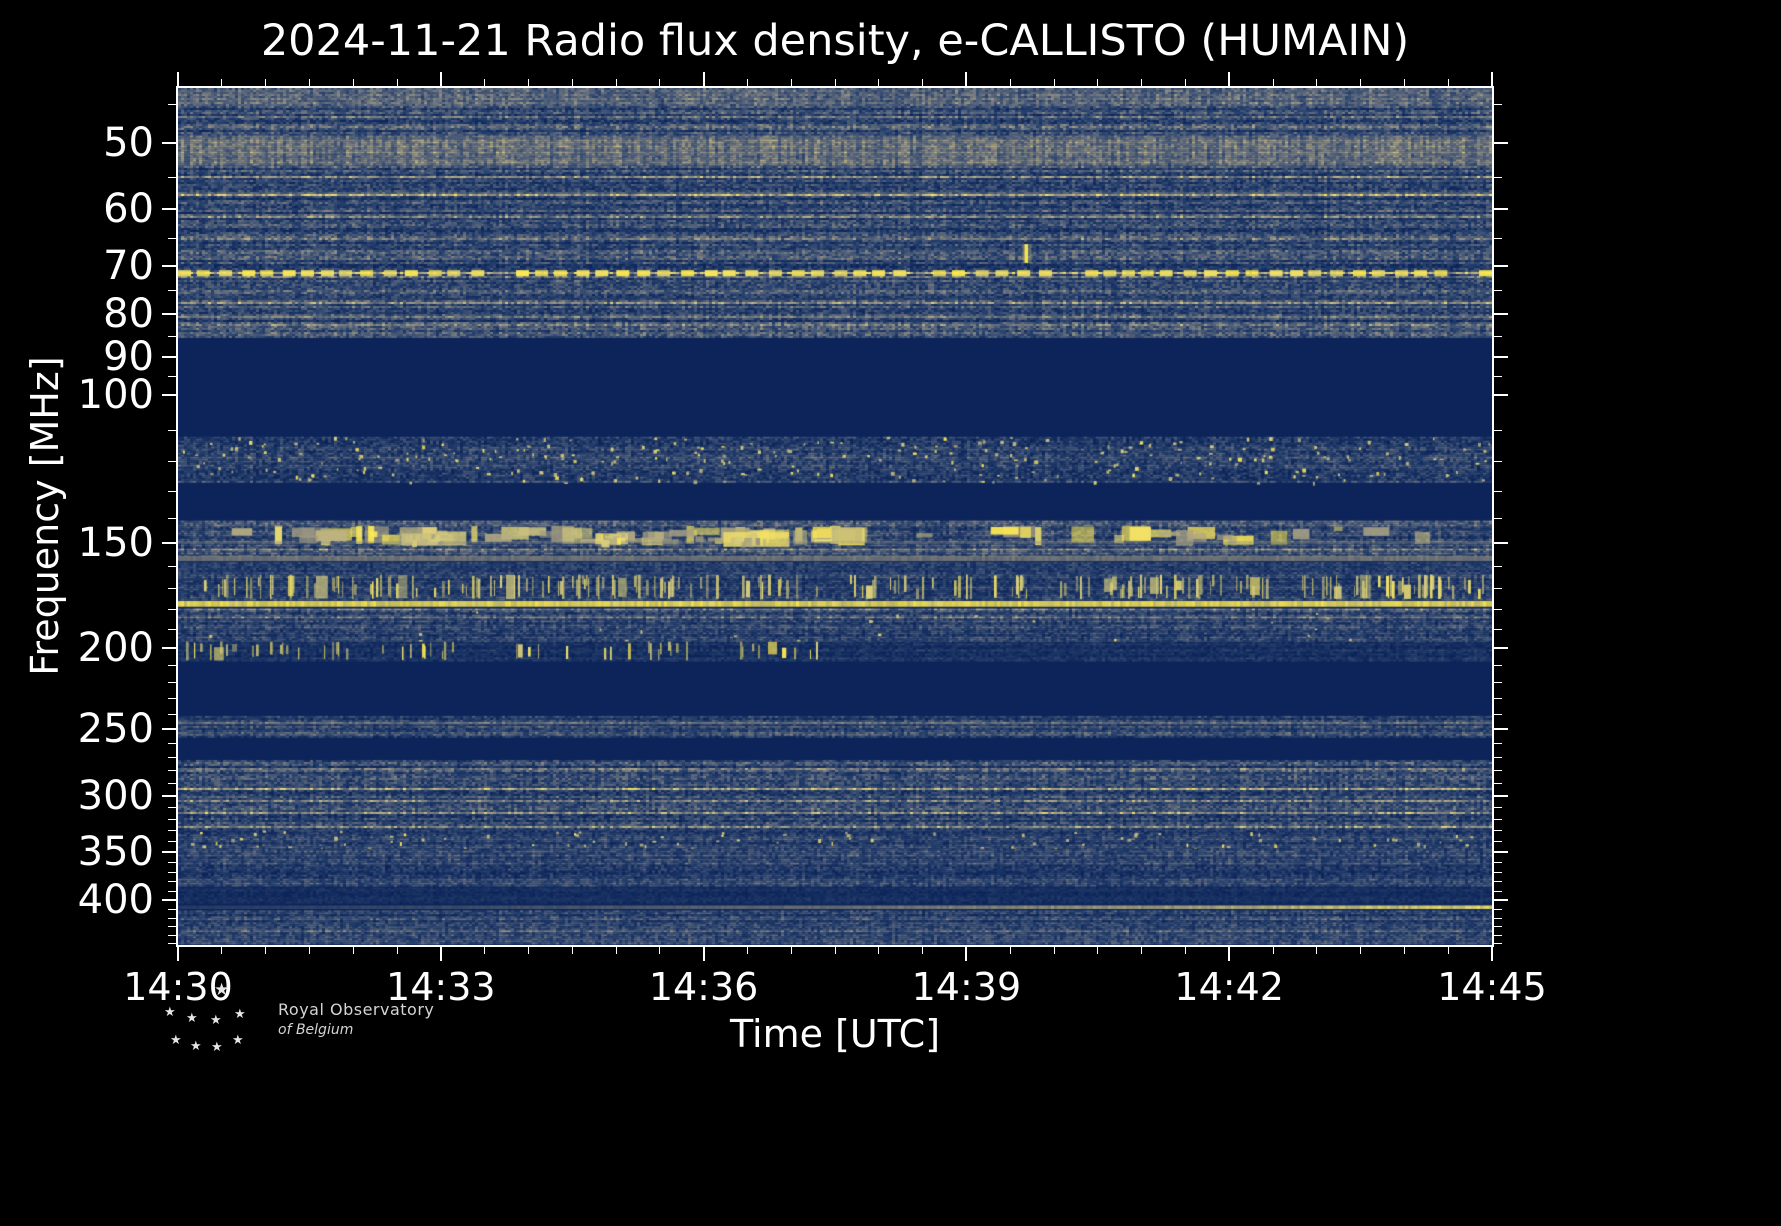 The width and height of the screenshot is (1781, 1226). What do you see at coordinates (115, 647) in the screenshot?
I see `y-tick-label: 200` at bounding box center [115, 647].